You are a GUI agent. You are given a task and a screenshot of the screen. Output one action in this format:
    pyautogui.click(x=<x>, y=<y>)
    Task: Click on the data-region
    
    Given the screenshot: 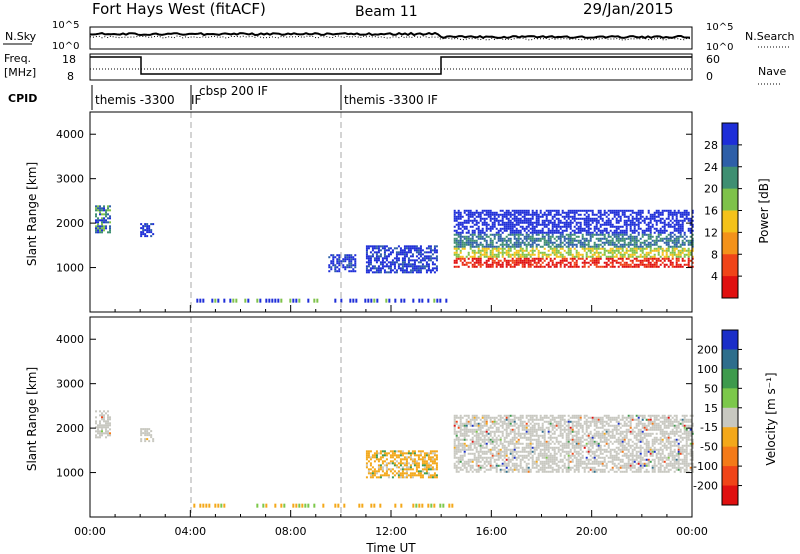 What is the action you would take?
    pyautogui.click(x=147, y=435)
    